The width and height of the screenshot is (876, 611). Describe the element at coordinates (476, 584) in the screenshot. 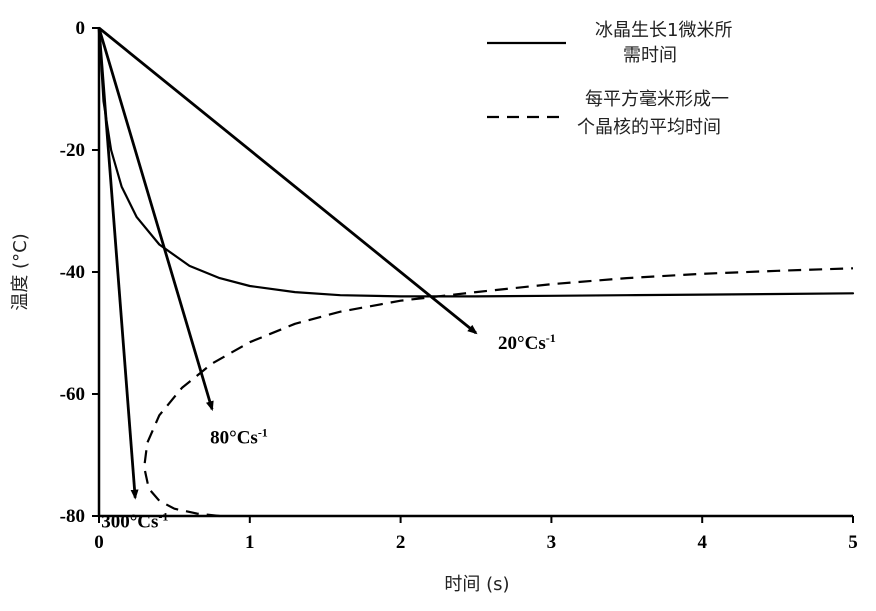

I see `x-axis-label: 时间 (s)` at that location.